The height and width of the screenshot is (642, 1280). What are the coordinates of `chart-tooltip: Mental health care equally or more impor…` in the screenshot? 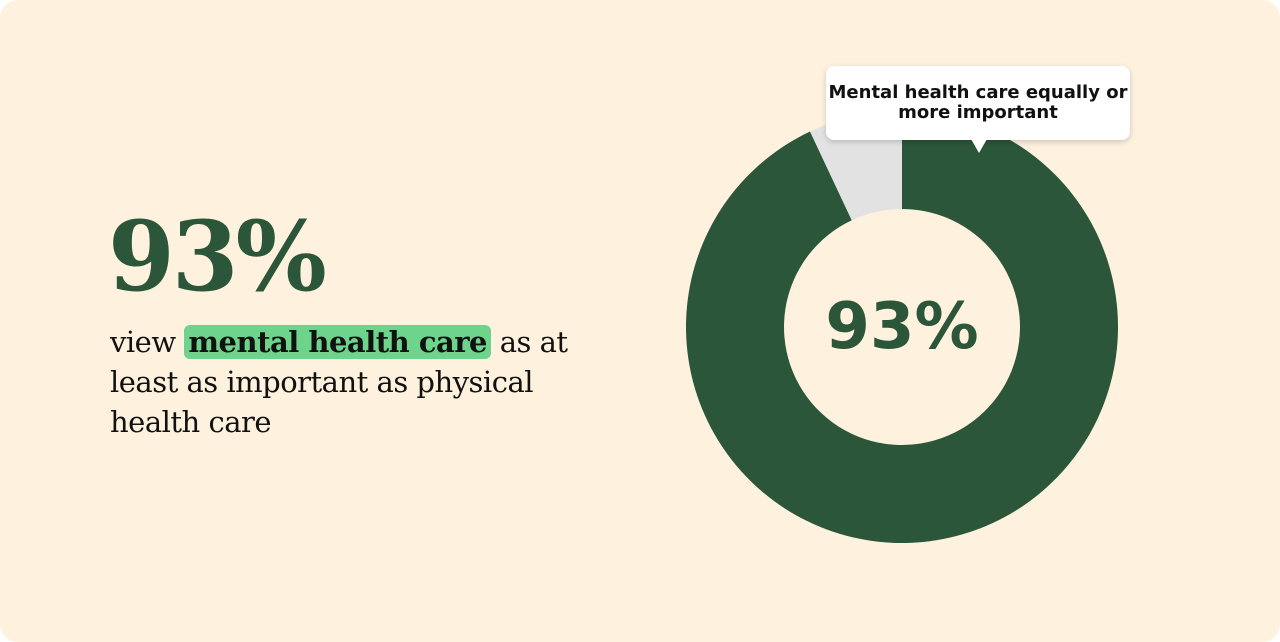 It's located at (978, 109).